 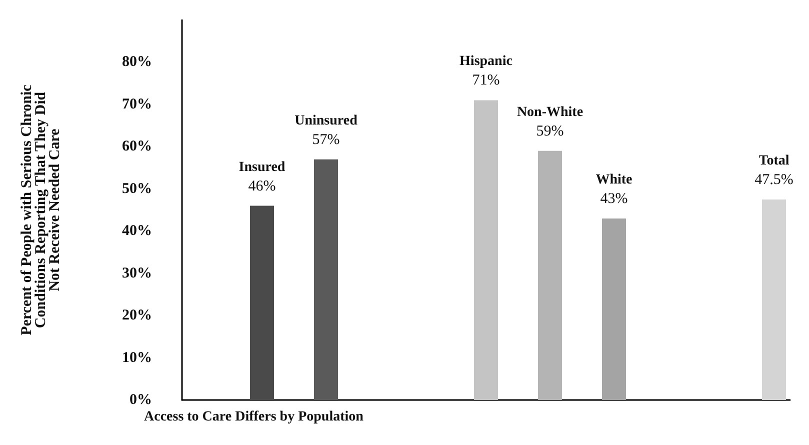 What do you see at coordinates (774, 160) in the screenshot?
I see `x-tick-label: Total` at bounding box center [774, 160].